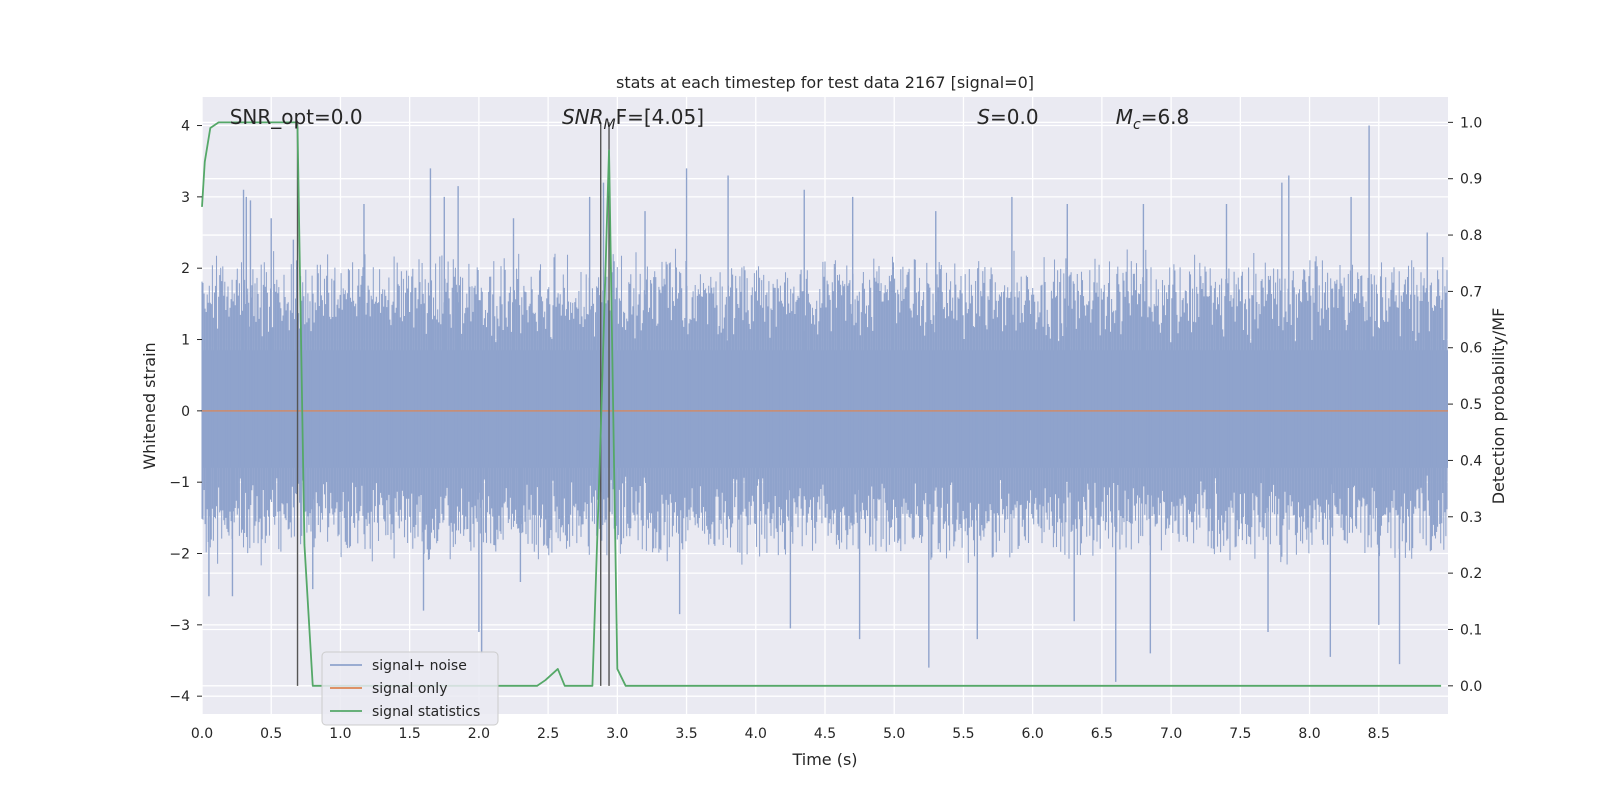 This screenshot has height=800, width=1600. Describe the element at coordinates (894, 734) in the screenshot. I see `x-tick-label: 5.0` at that location.